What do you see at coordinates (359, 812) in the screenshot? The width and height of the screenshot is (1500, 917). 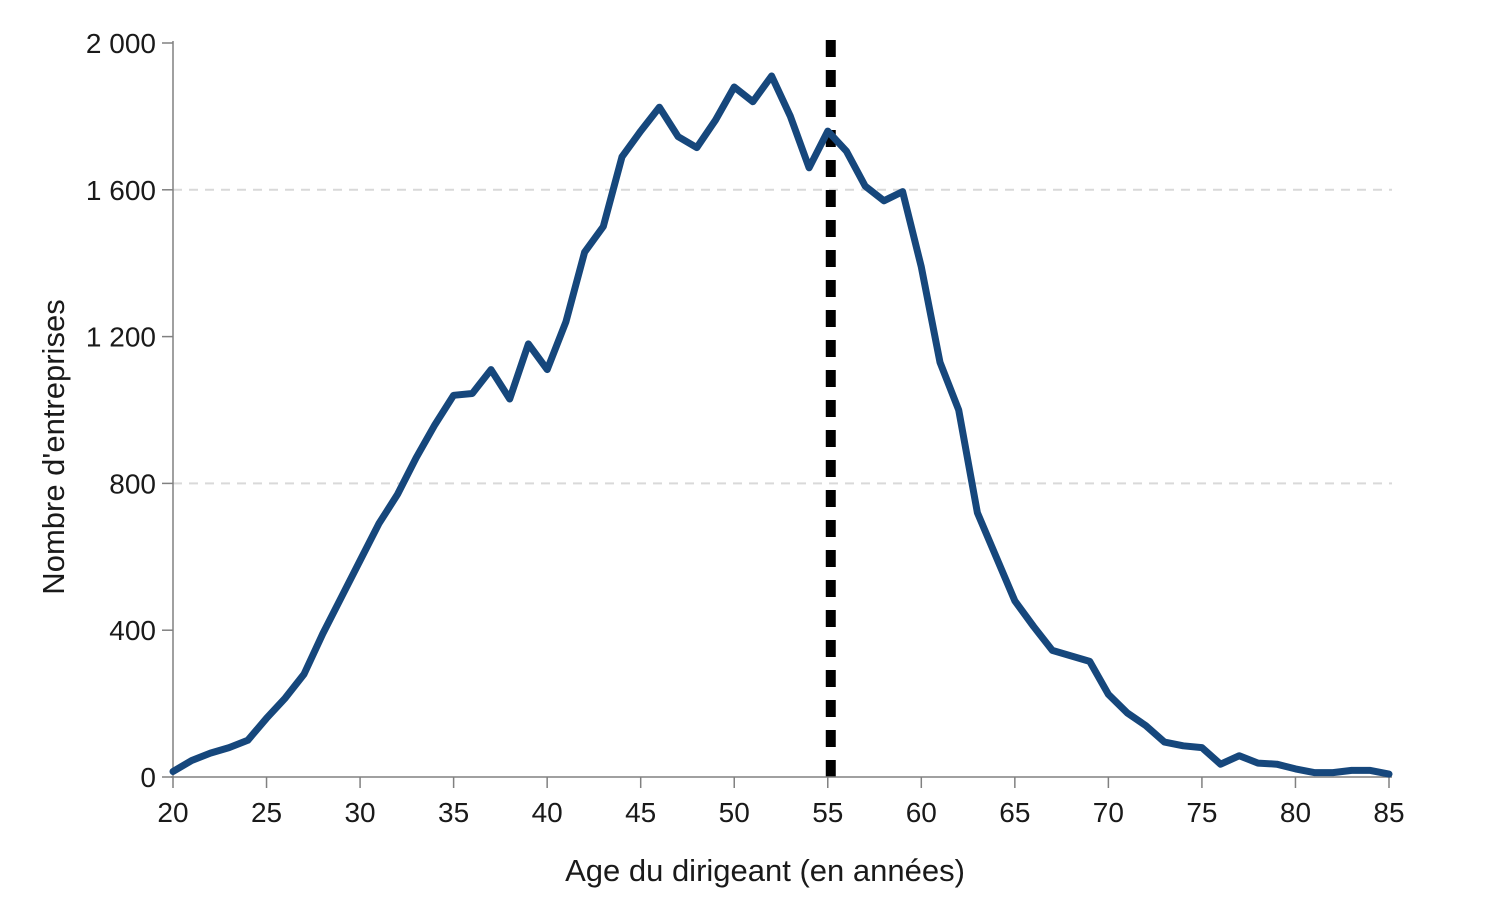 I see `x-tick-label-30: 30` at bounding box center [359, 812].